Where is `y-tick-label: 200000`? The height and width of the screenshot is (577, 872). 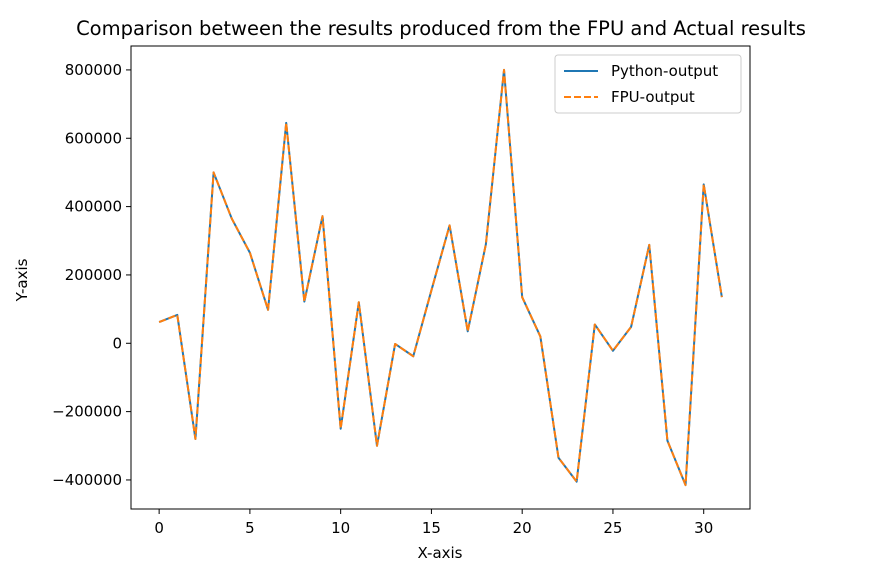
y-tick-label: 200000 is located at coordinates (93, 275).